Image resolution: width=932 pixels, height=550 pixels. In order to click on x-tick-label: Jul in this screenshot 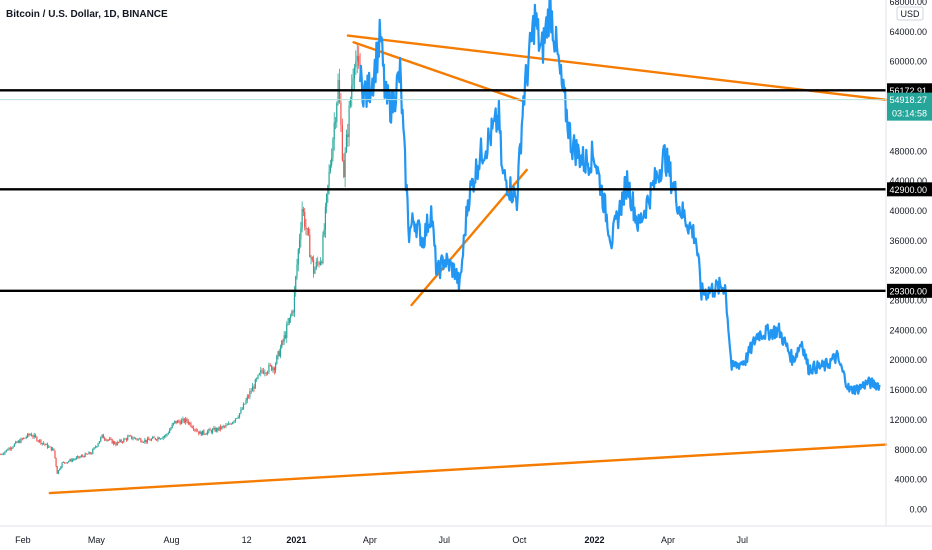, I will do `click(444, 540)`.